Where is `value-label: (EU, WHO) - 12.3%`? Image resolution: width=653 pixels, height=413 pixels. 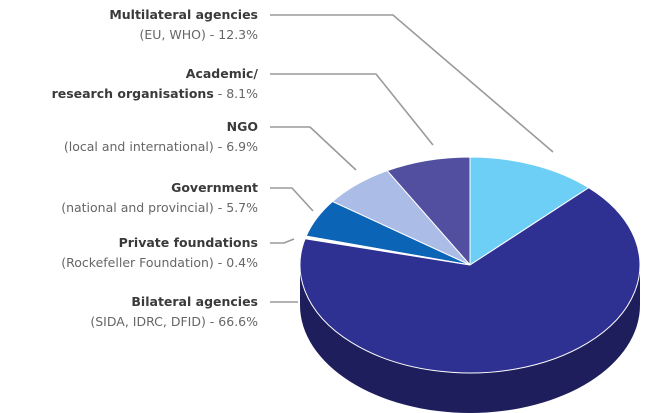
value-label: (EU, WHO) - 12.3% is located at coordinates (198, 34).